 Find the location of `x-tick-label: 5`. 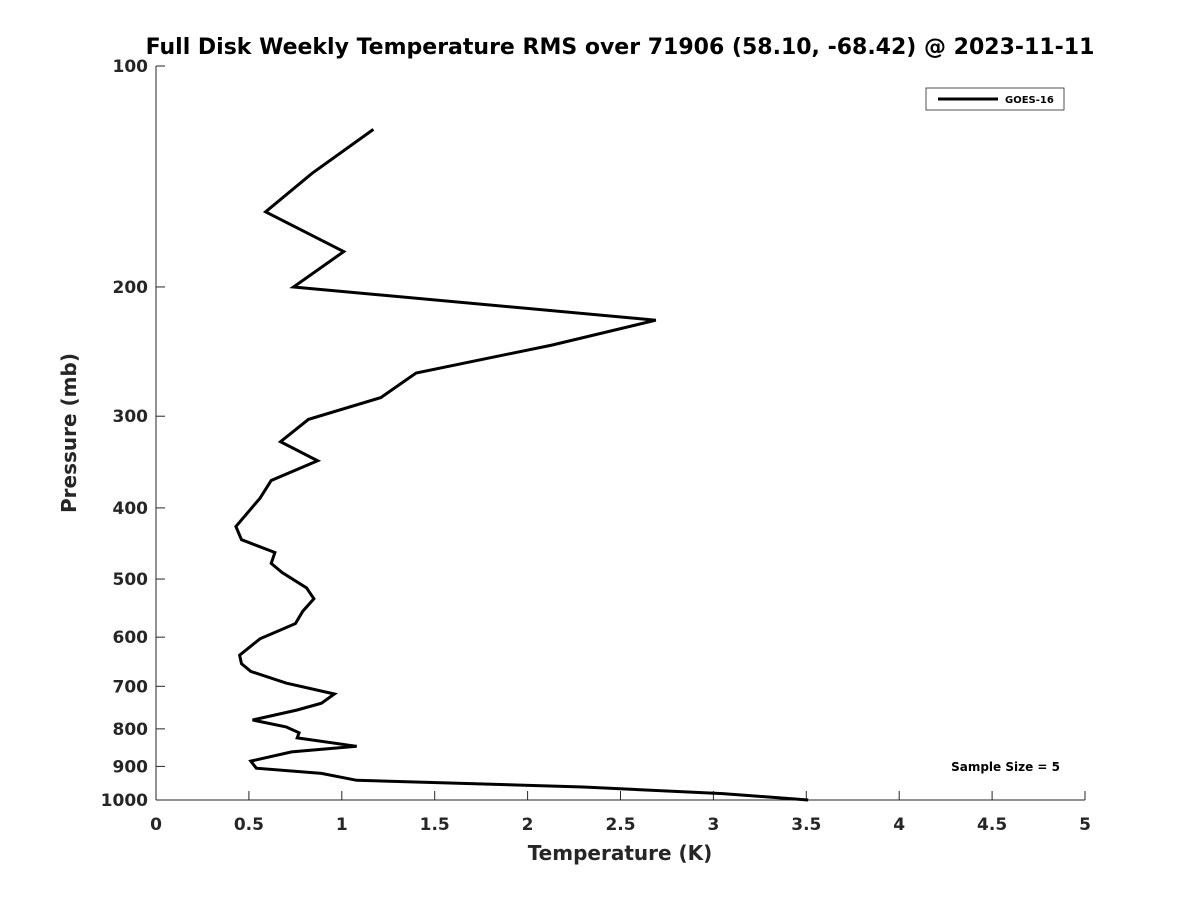

x-tick-label: 5 is located at coordinates (1085, 825).